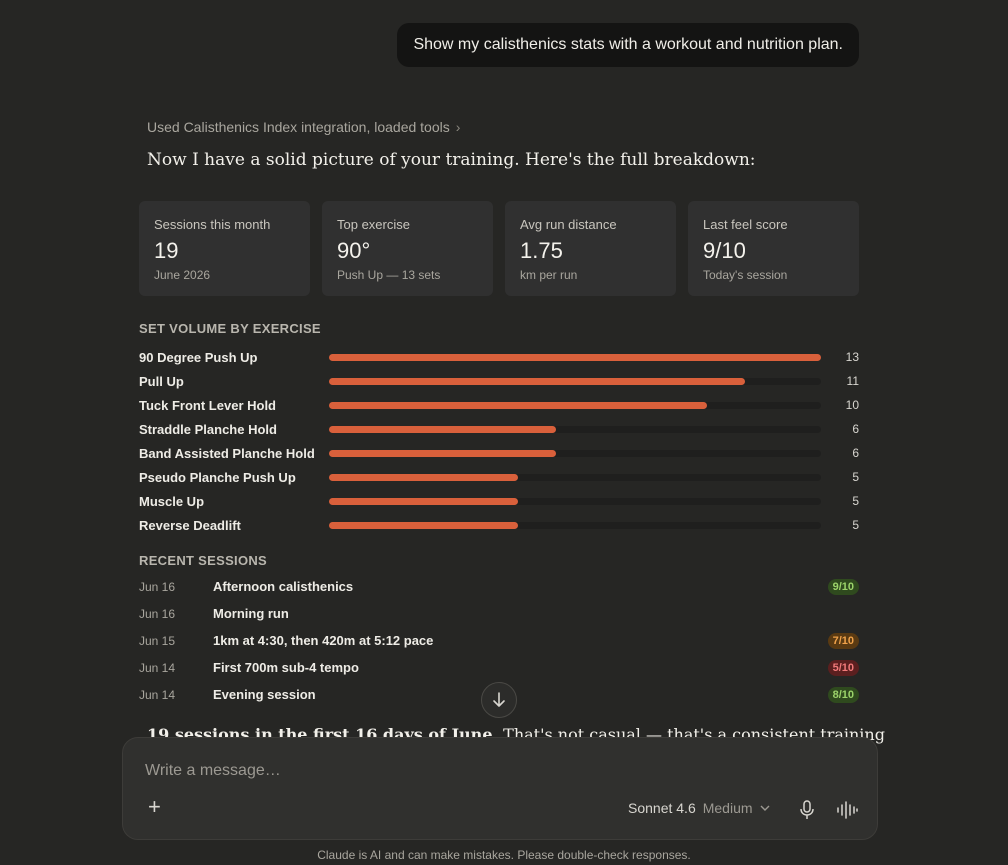  Describe the element at coordinates (590, 248) in the screenshot. I see `stat-card-avg-run: Avg run distance 1.75 km per run` at that location.